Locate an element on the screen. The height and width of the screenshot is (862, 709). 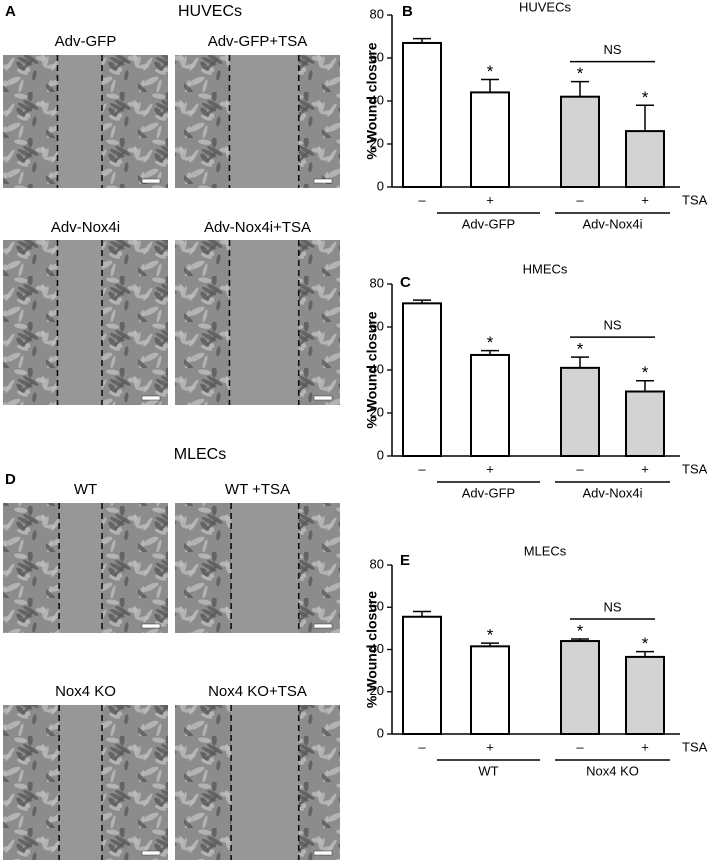
panel-letter: D is located at coordinates (10, 479).